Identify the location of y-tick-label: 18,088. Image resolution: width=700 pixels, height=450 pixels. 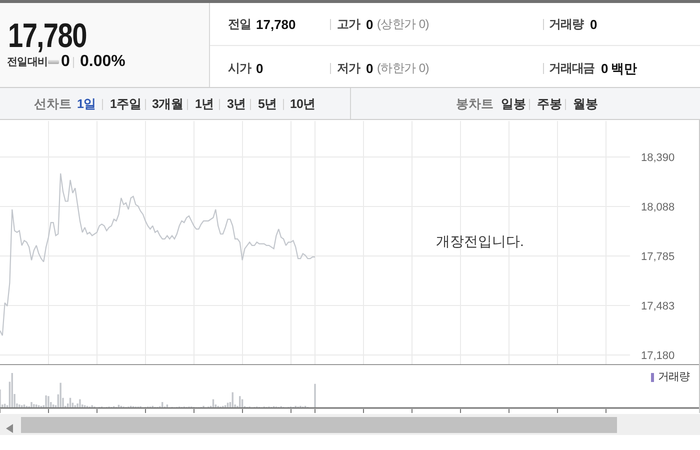
(658, 207).